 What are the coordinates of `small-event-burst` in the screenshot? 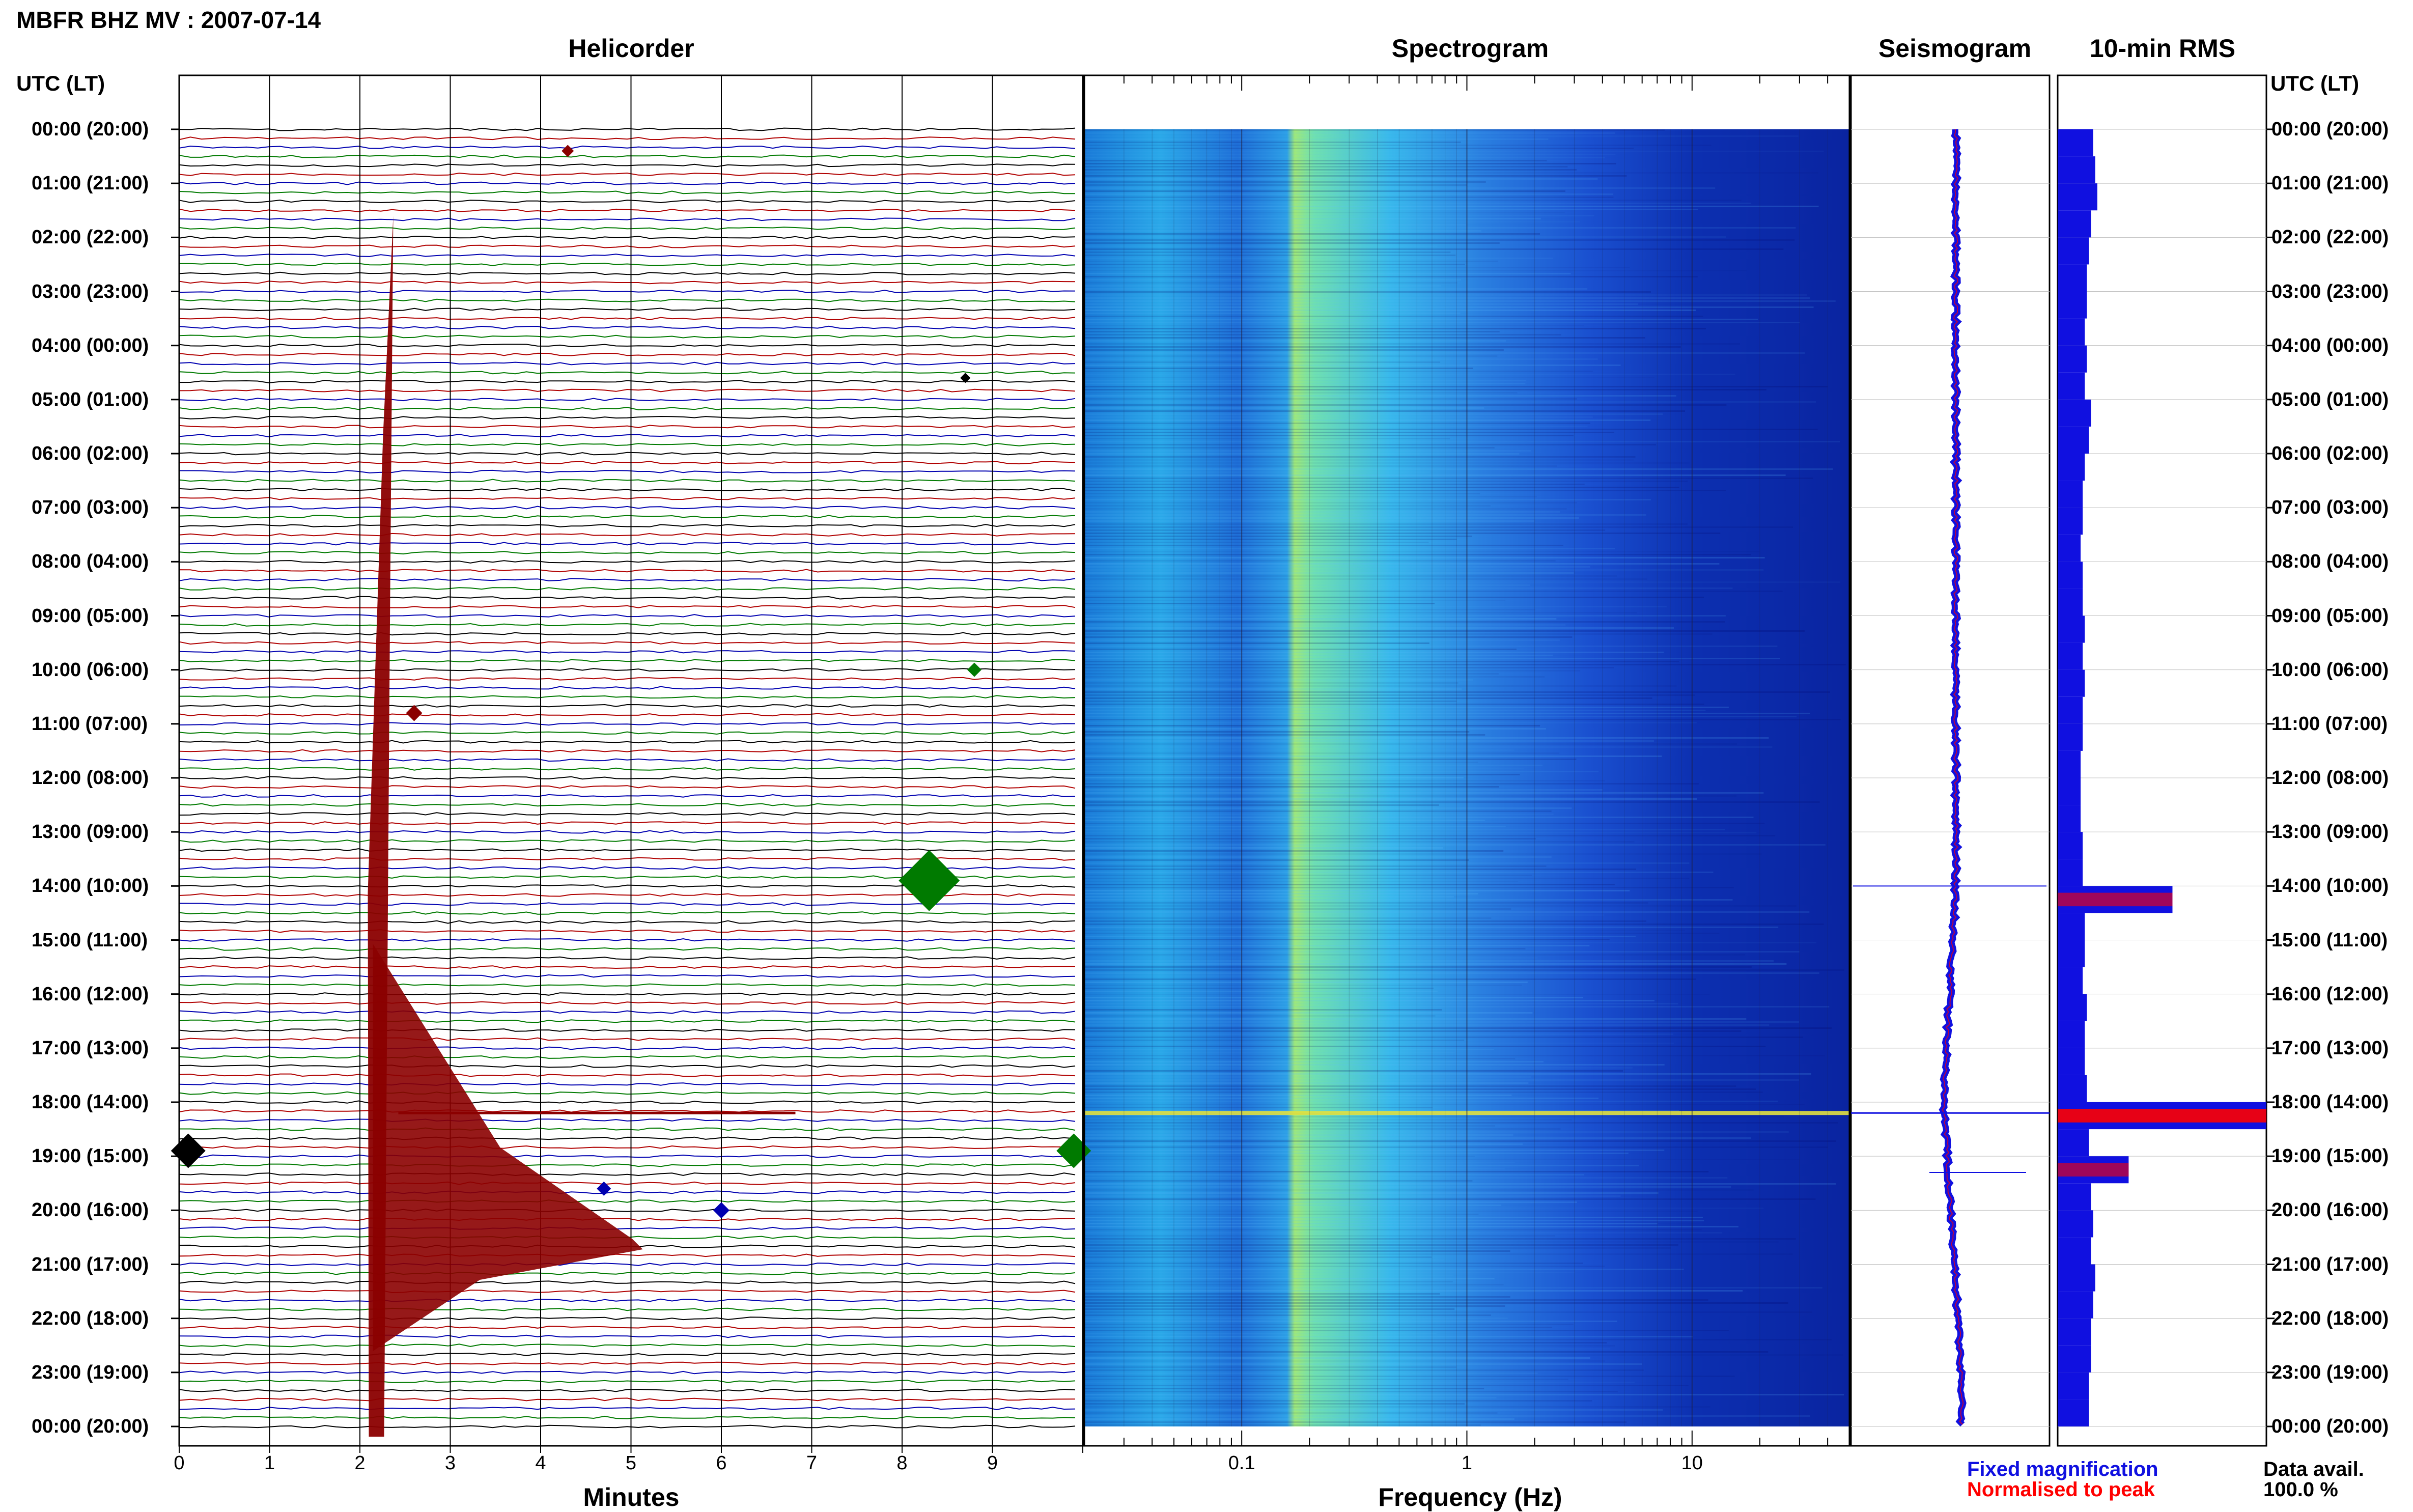 It's located at (721, 1210).